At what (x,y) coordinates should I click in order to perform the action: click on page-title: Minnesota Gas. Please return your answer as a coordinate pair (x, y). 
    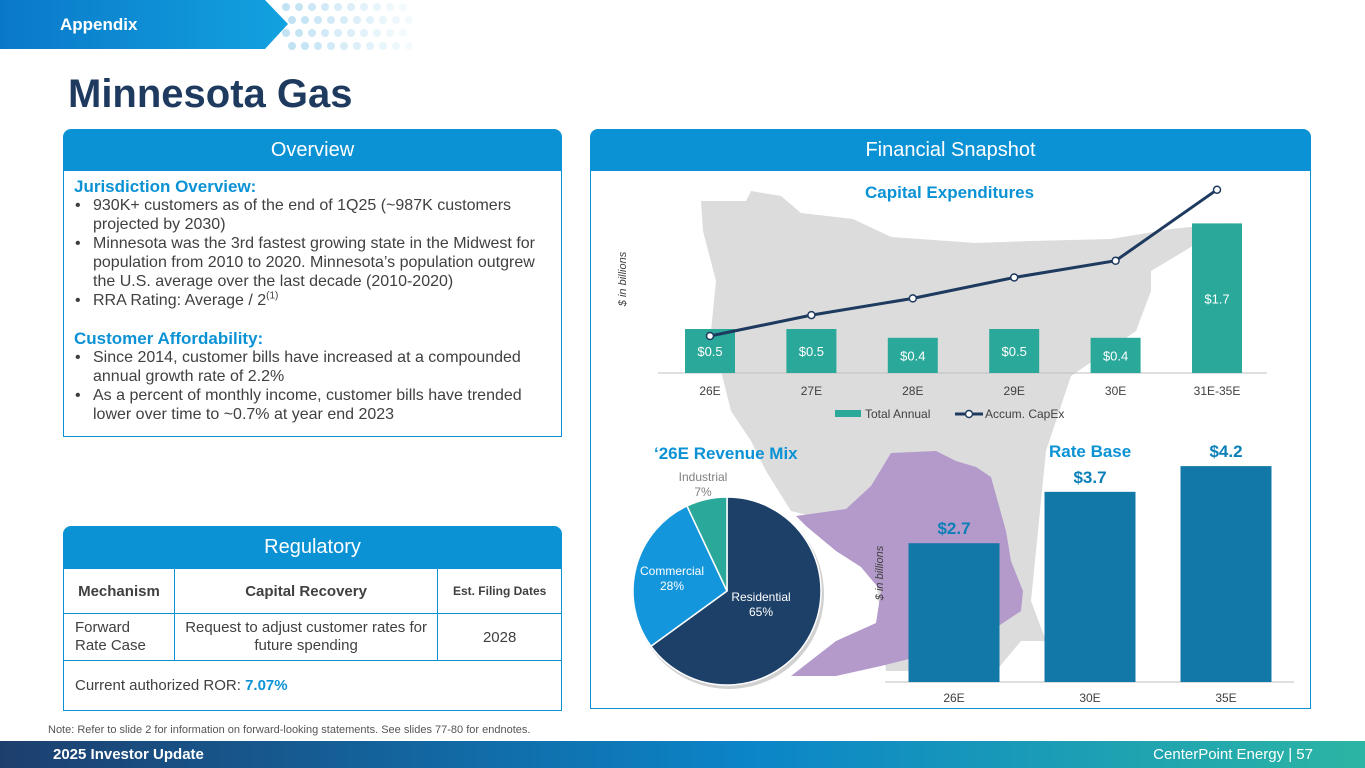
    Looking at the image, I should click on (210, 94).